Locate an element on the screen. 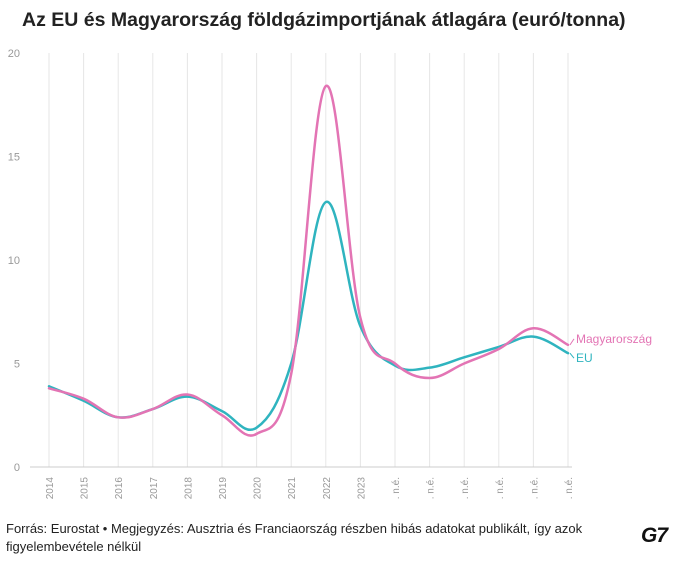  series-label: EU is located at coordinates (584, 358).